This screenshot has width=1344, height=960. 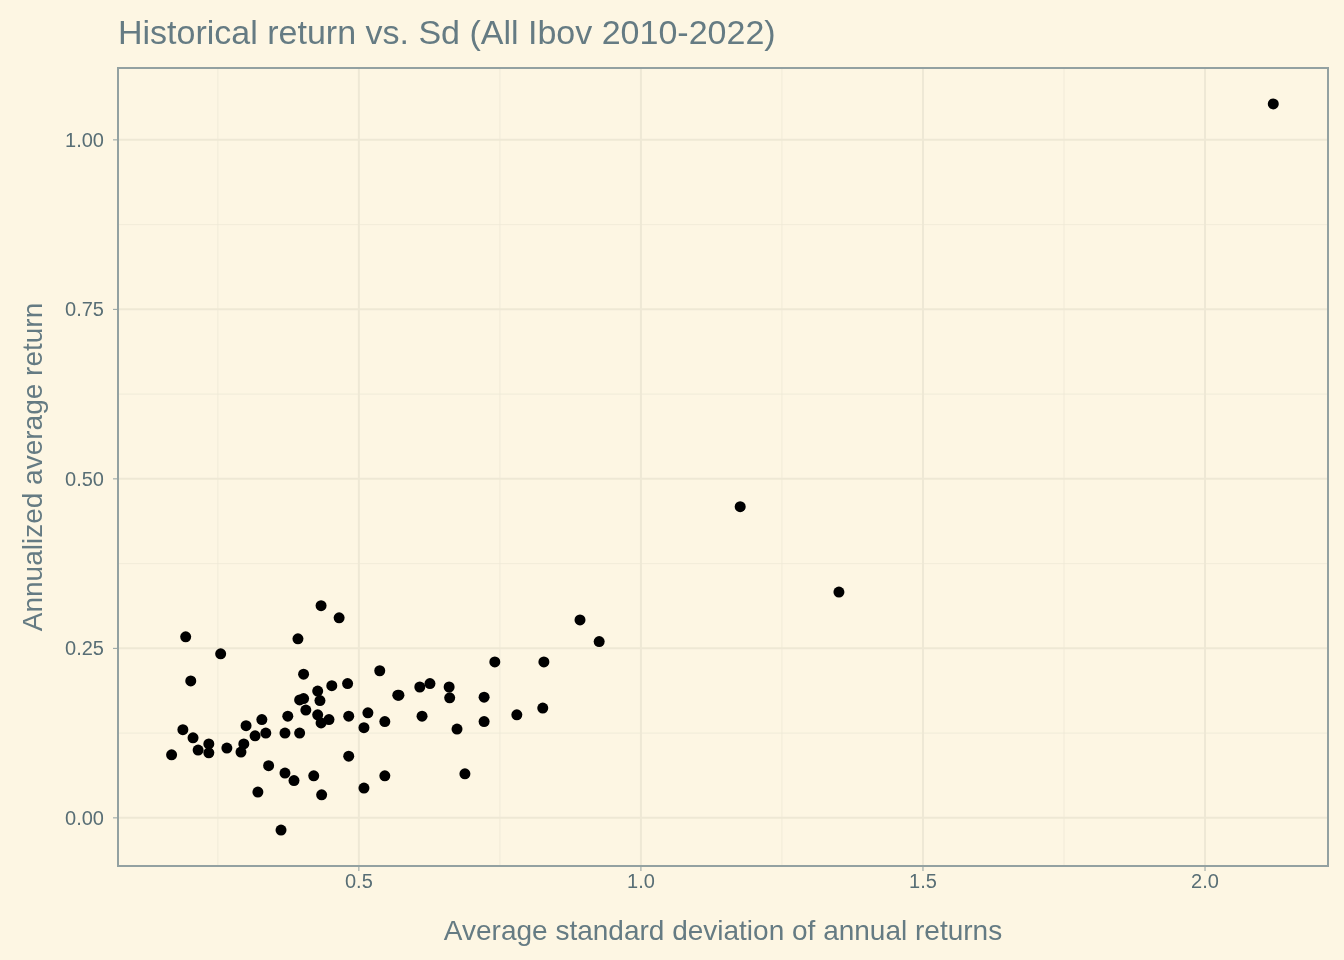 What do you see at coordinates (84, 139) in the screenshot?
I see `y-tick-label: 1.00` at bounding box center [84, 139].